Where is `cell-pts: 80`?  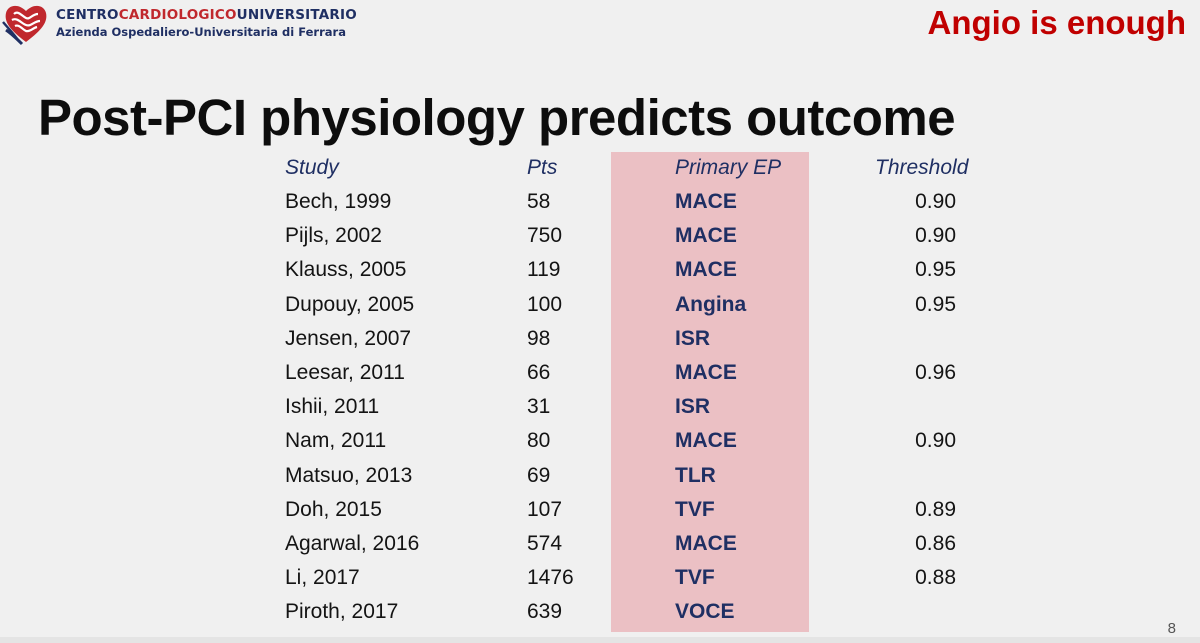 cell-pts: 80 is located at coordinates (539, 441).